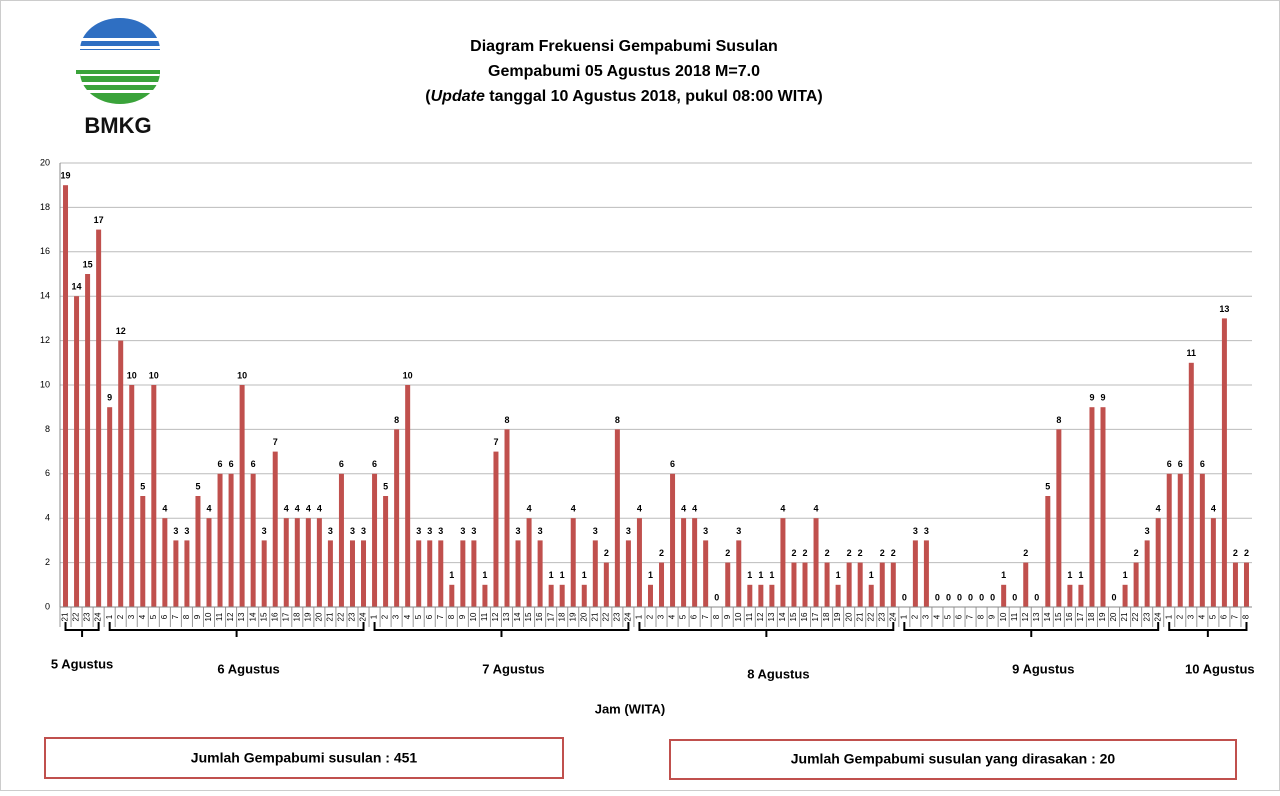 The height and width of the screenshot is (796, 1280). I want to click on x-tick-label: 13, so click(1036, 616).